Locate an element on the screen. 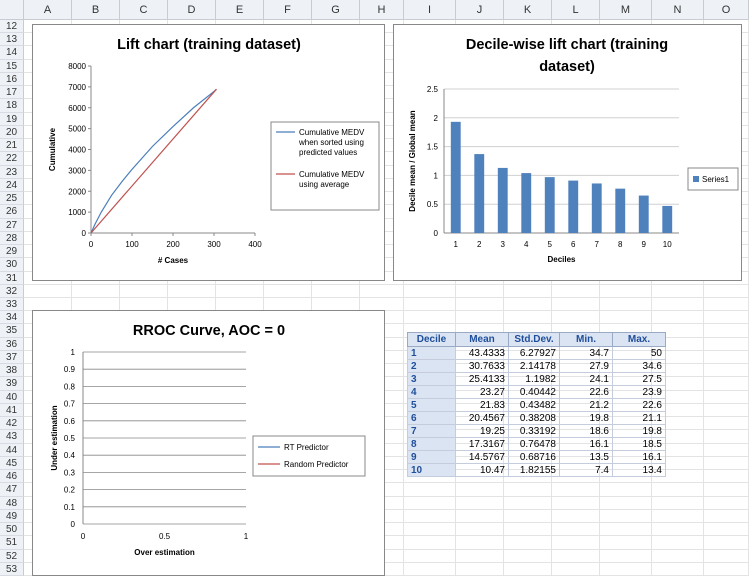 The image size is (749, 577). column-header-f: F is located at coordinates (288, 10).